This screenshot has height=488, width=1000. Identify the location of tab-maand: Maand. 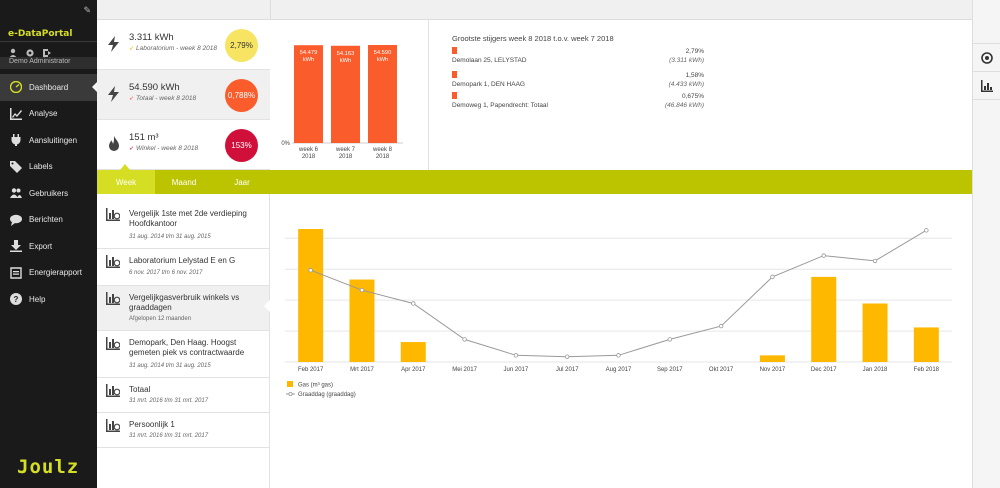
(184, 182).